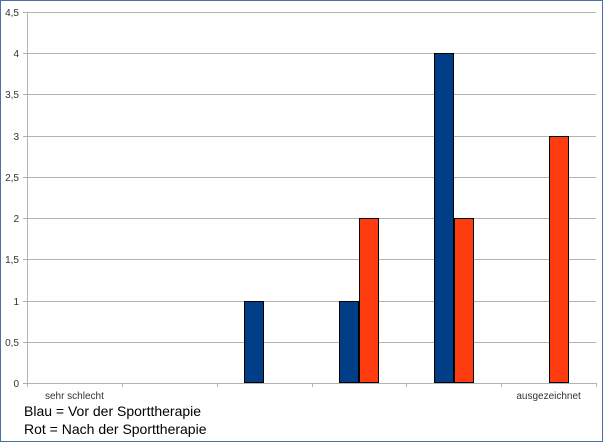 The width and height of the screenshot is (603, 442). Describe the element at coordinates (369, 300) in the screenshot. I see `bar-series2-cat4` at that location.